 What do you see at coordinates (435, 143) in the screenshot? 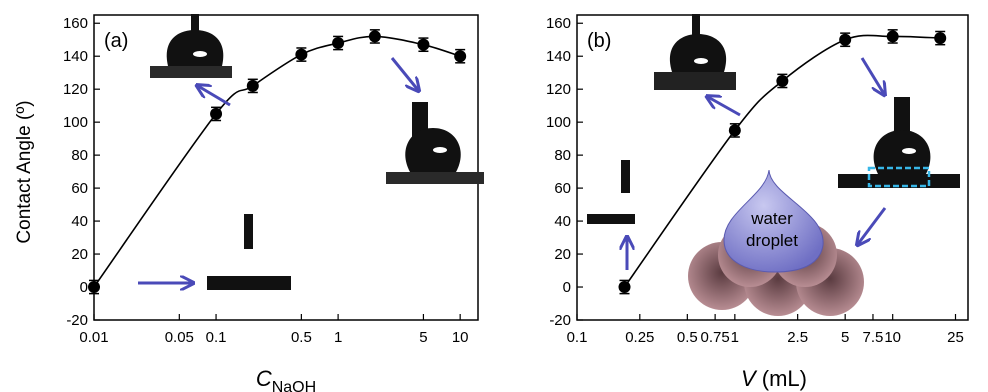
I see `droplet-image-high-angle-right` at bounding box center [435, 143].